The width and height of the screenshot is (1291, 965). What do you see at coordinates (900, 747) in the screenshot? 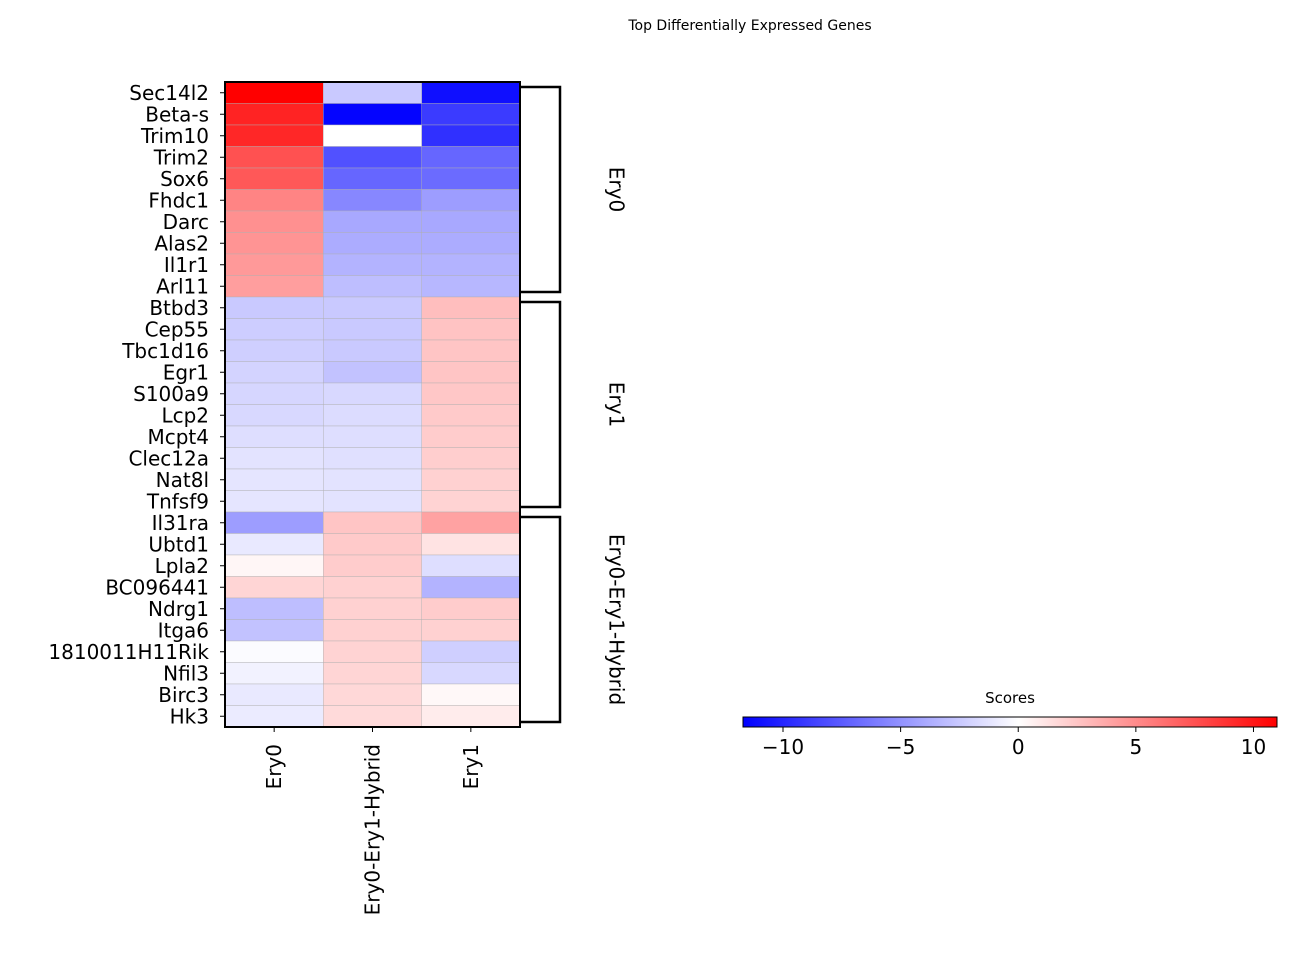
I see `colorbar-tick-label: −5` at bounding box center [900, 747].